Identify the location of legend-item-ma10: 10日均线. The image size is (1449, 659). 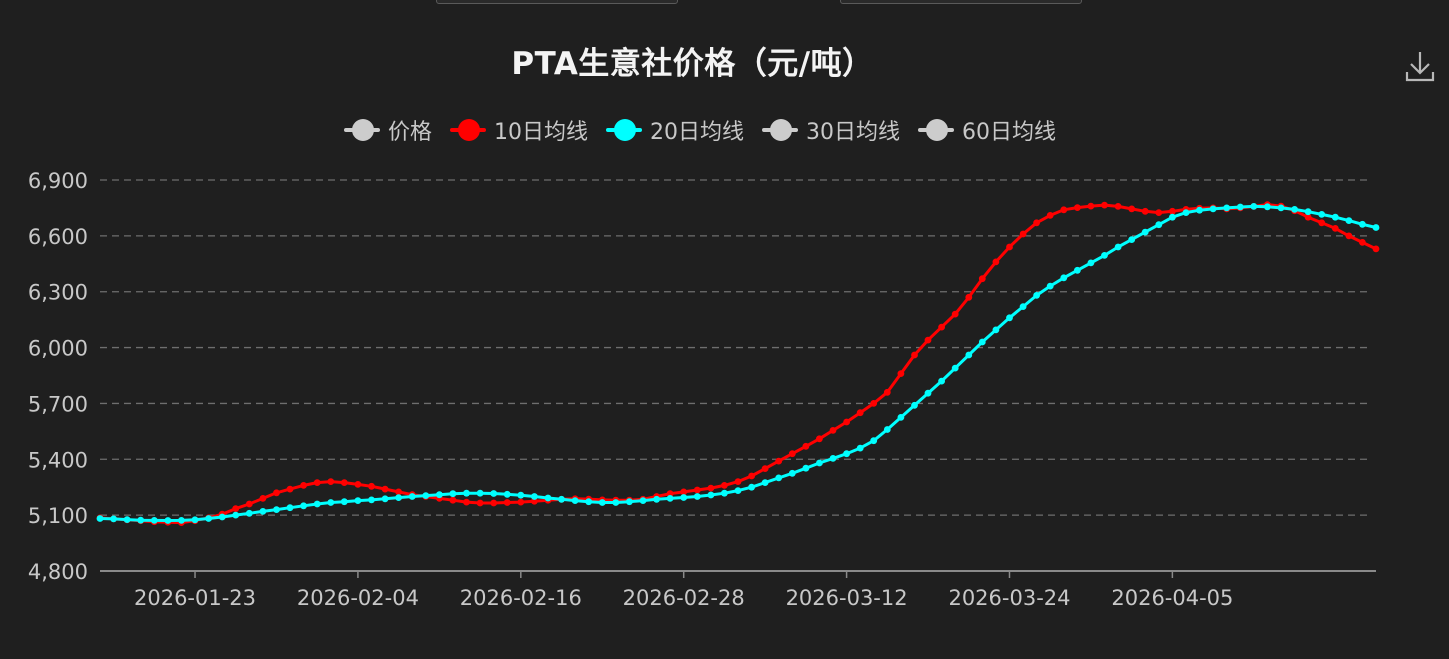
(519, 130).